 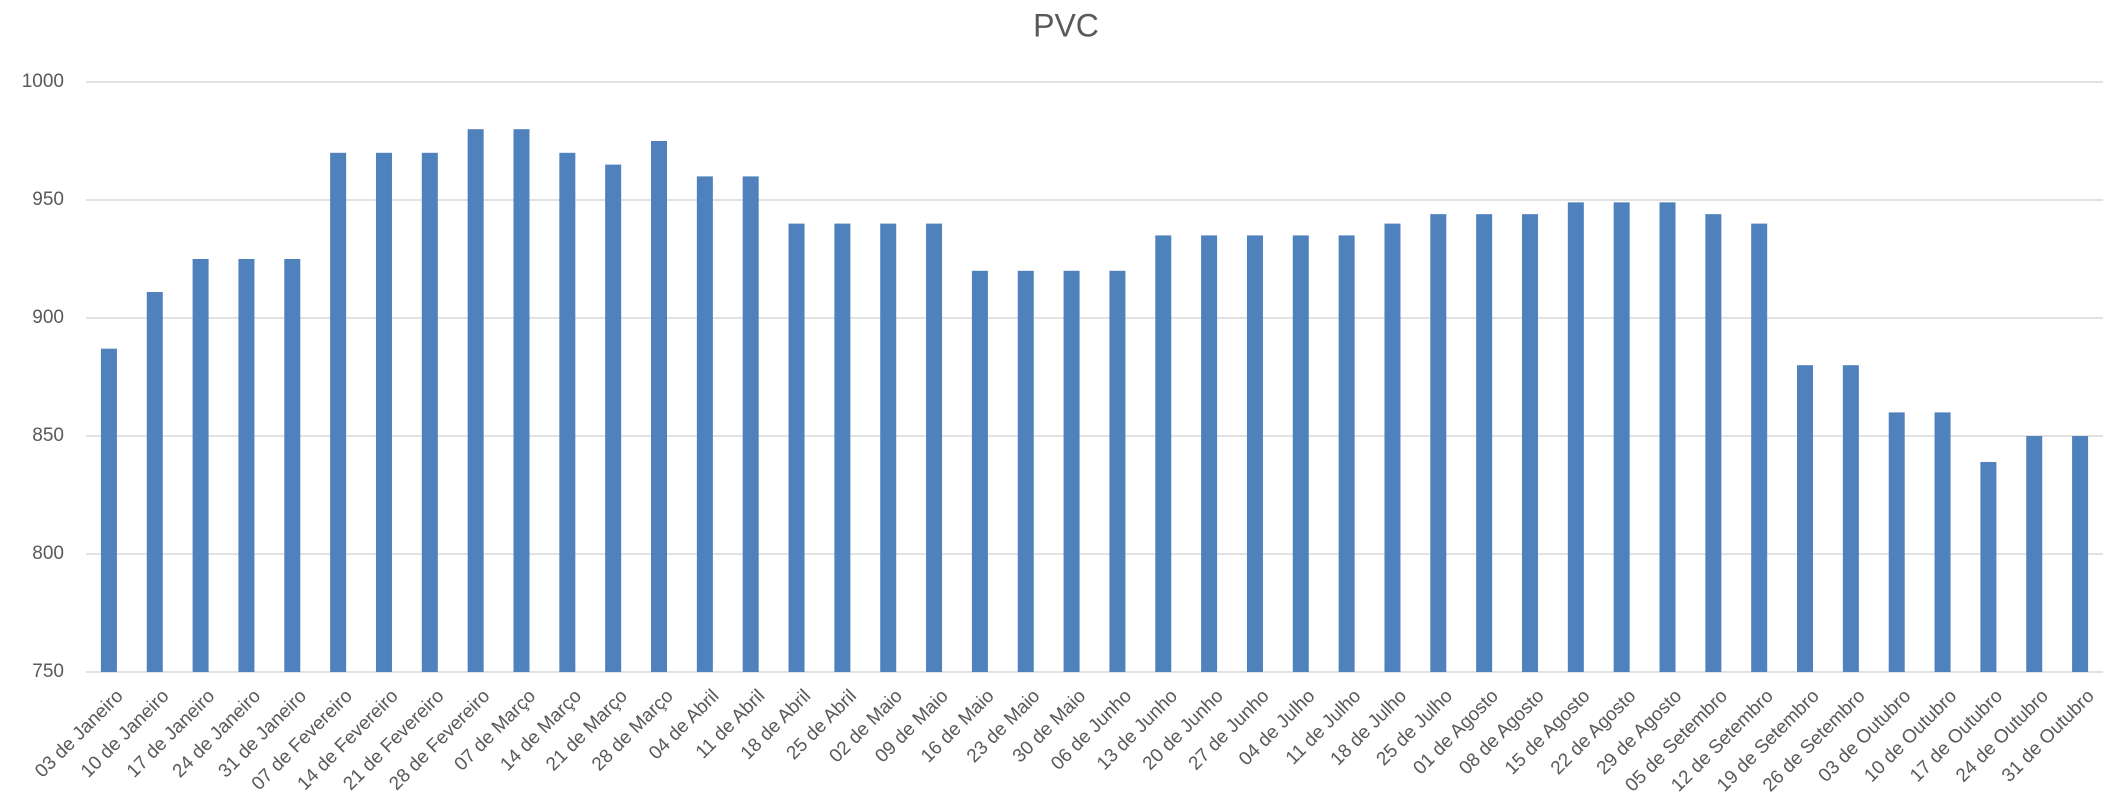 I want to click on chart-title: PVC, so click(x=1066, y=25).